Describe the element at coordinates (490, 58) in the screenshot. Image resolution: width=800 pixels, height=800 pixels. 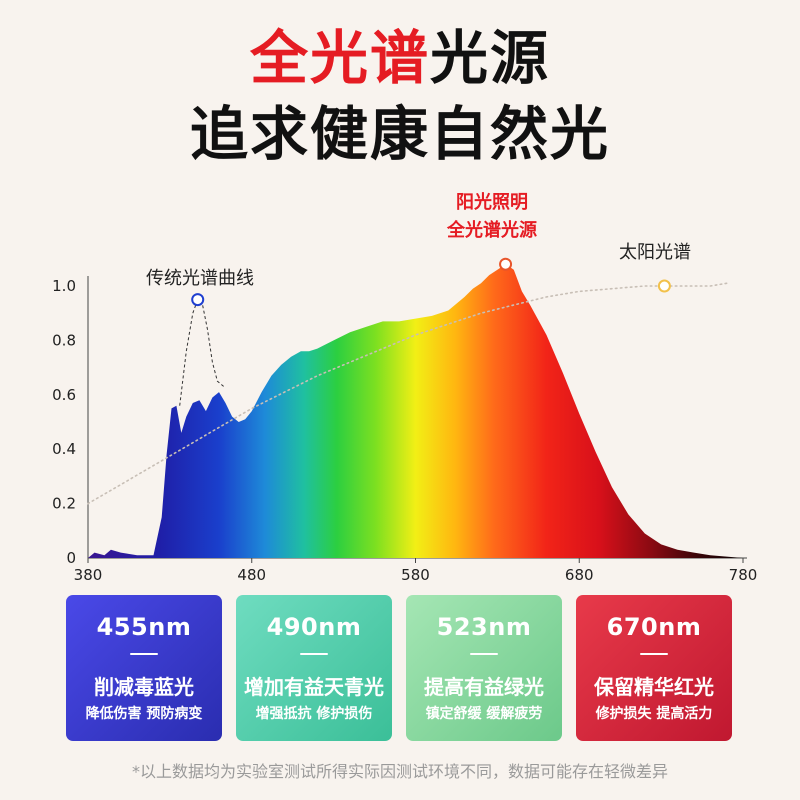
I see `title-rest: 光源` at that location.